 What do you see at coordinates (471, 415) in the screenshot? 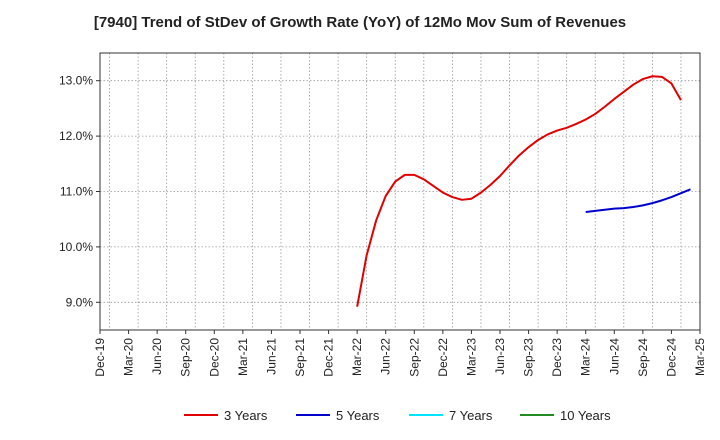
I see `legend-label-7-years: 7 Years` at bounding box center [471, 415].